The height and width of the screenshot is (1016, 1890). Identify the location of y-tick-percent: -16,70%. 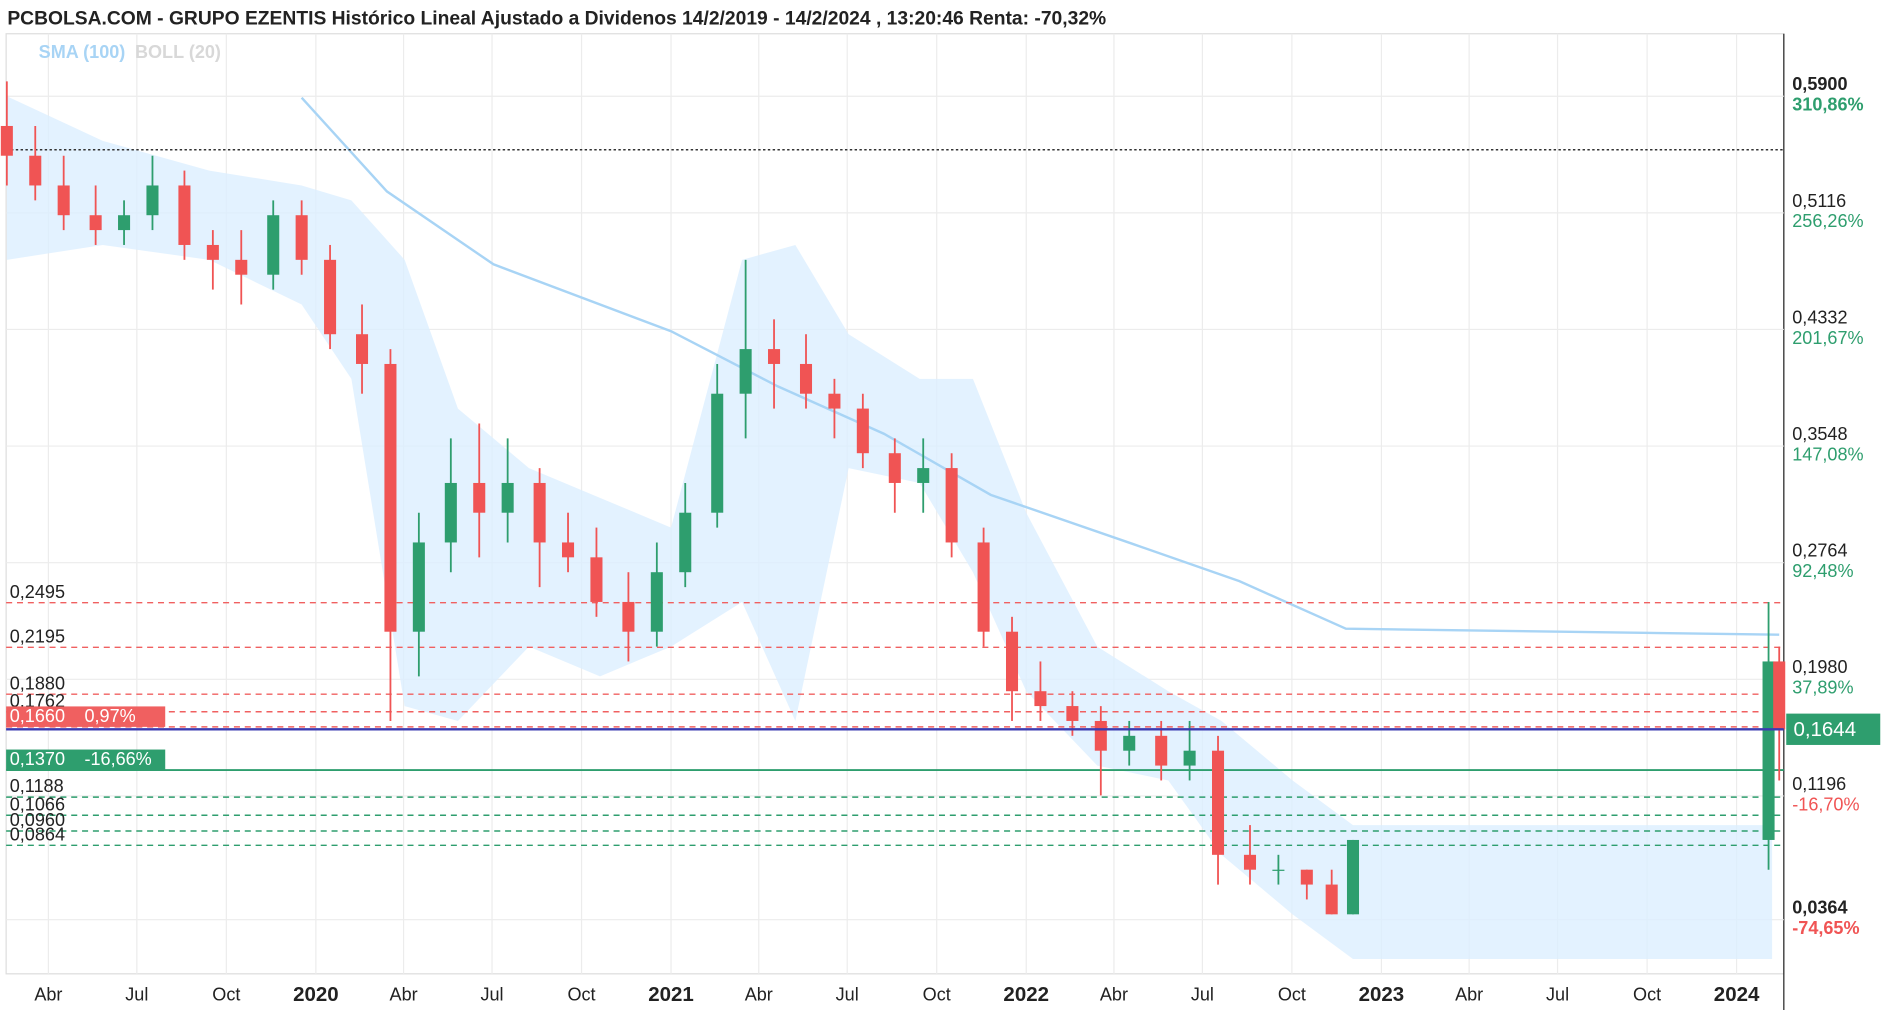
(1825, 804).